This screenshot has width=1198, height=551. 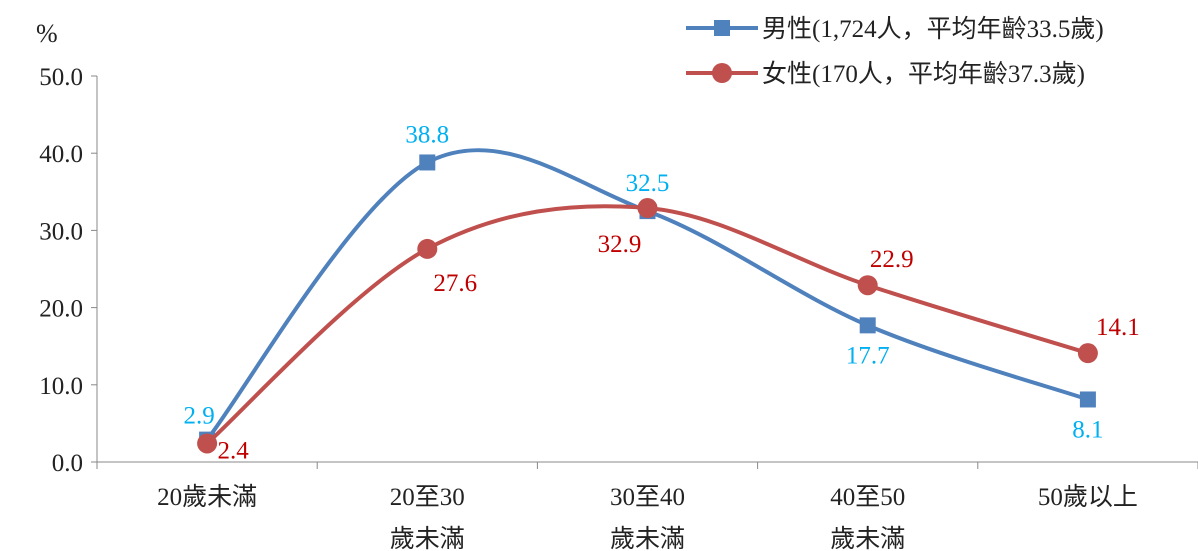 I want to click on legend-entry: 女性(170人，平均年齡37.3歲), so click(x=885, y=74).